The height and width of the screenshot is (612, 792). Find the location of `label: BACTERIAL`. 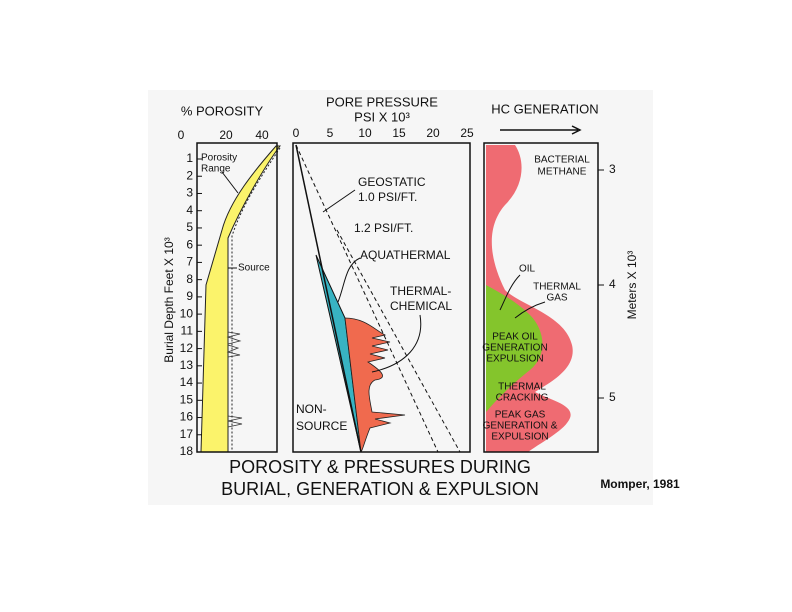

label: BACTERIAL is located at coordinates (562, 160).